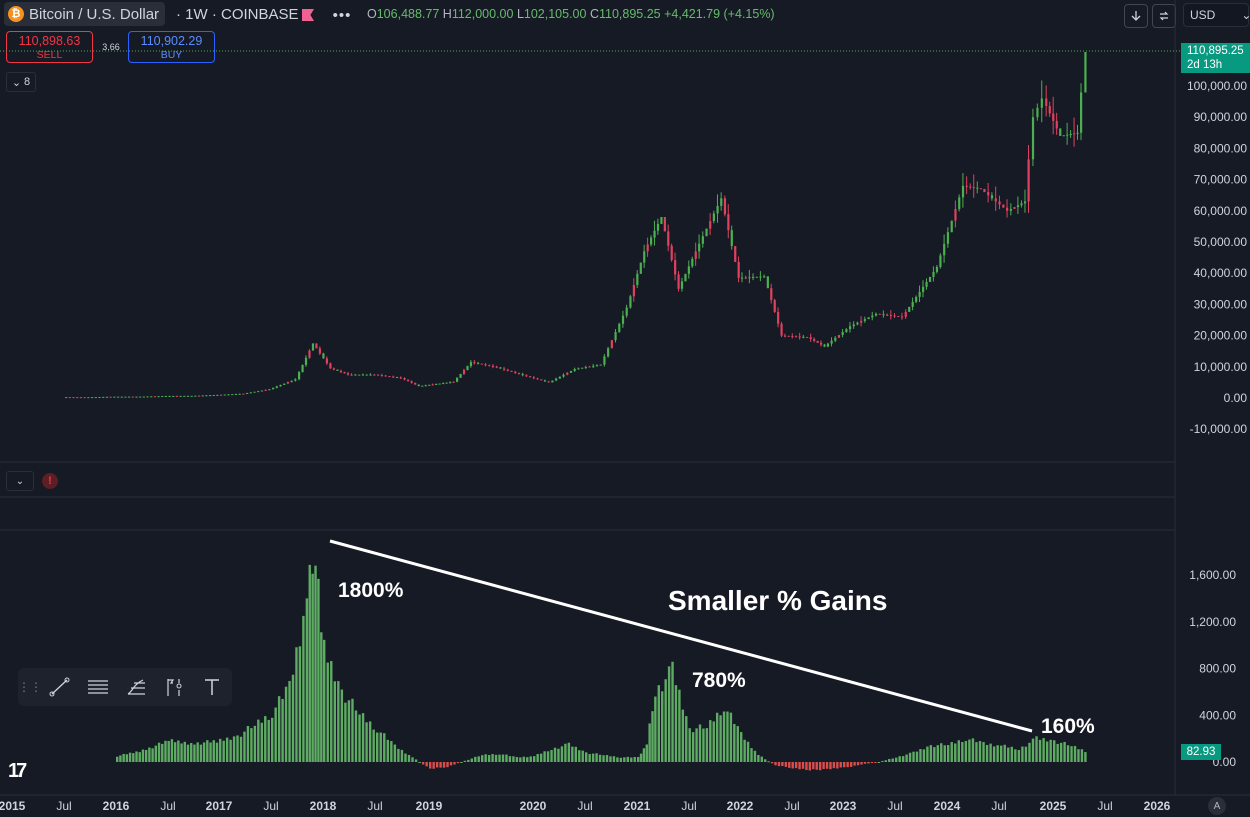 The image size is (1250, 817). I want to click on trend-line-icon, so click(60, 687).